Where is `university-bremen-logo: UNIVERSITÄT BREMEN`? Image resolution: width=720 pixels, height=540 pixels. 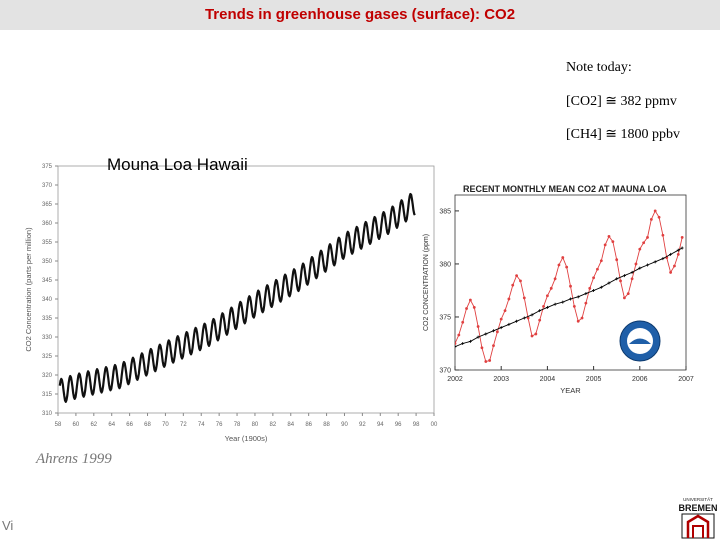
university-bremen-logo: UNIVERSITÄT BREMEN is located at coordinates (698, 517).